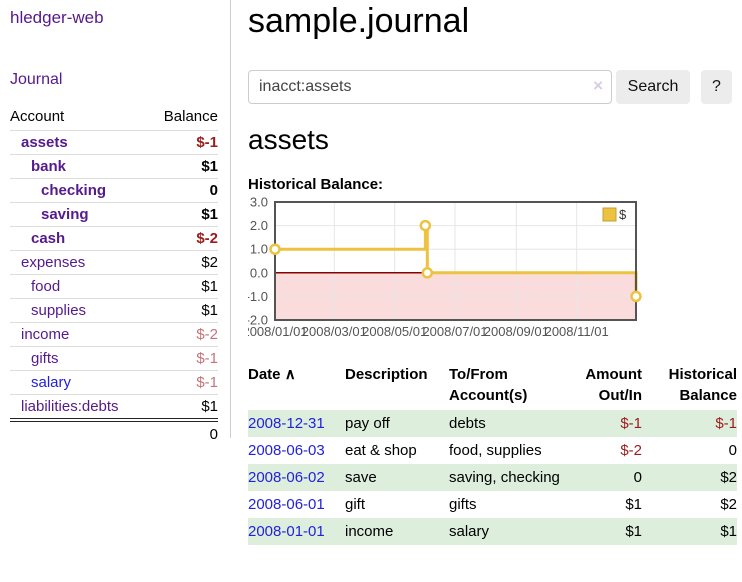 The height and width of the screenshot is (582, 742). Describe the element at coordinates (74, 190) in the screenshot. I see `sidebar-account-link: checking` at that location.